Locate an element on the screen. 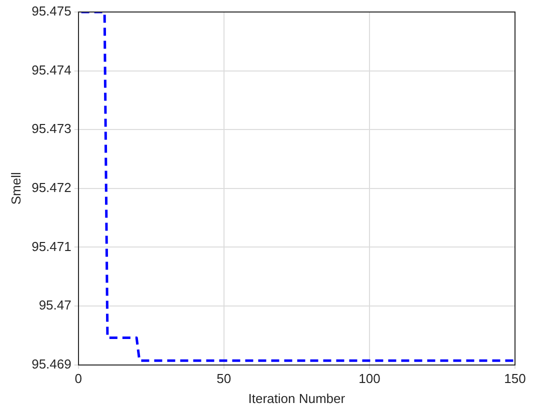  y-tick-label: 95.471 is located at coordinates (52, 246).